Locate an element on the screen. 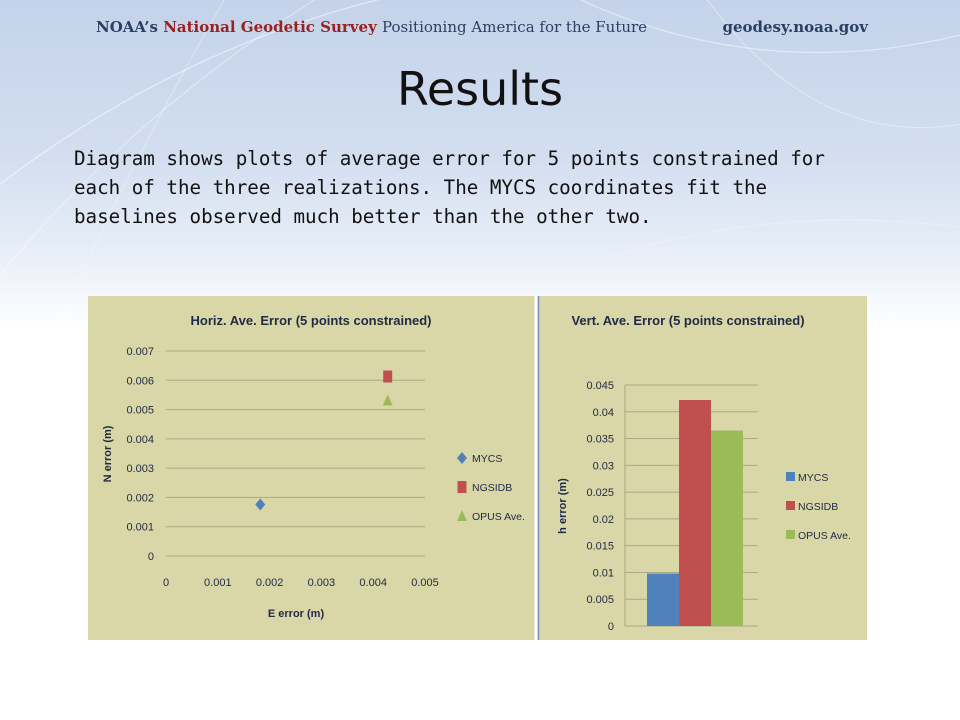 The image size is (960, 720). vert-chart-y-axis-label: h error (m) is located at coordinates (563, 506).